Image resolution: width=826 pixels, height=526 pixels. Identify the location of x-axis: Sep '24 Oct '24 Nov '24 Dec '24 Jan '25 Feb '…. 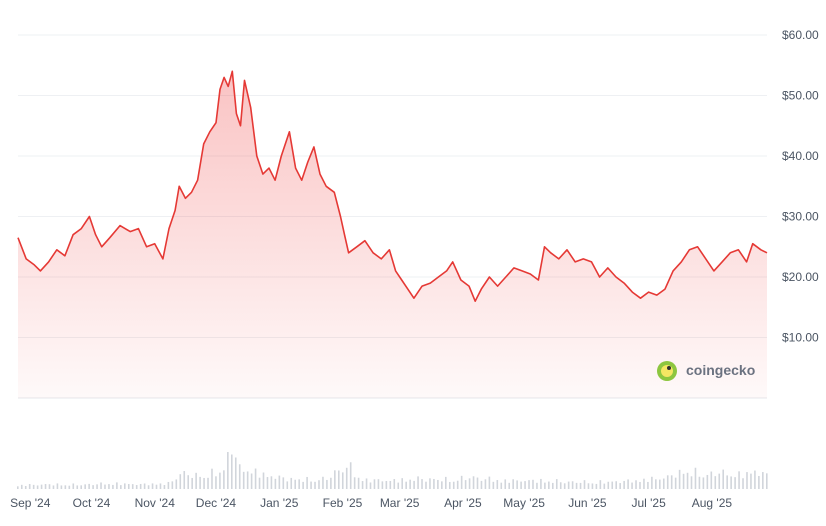
(371, 503).